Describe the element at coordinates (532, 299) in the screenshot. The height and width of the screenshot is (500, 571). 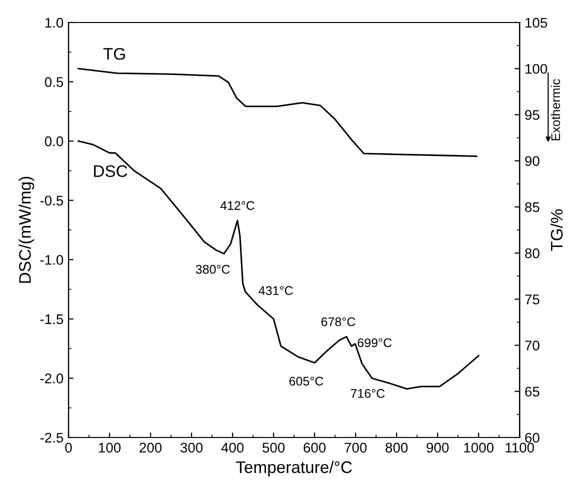
I see `y2-tick-label: 75` at that location.